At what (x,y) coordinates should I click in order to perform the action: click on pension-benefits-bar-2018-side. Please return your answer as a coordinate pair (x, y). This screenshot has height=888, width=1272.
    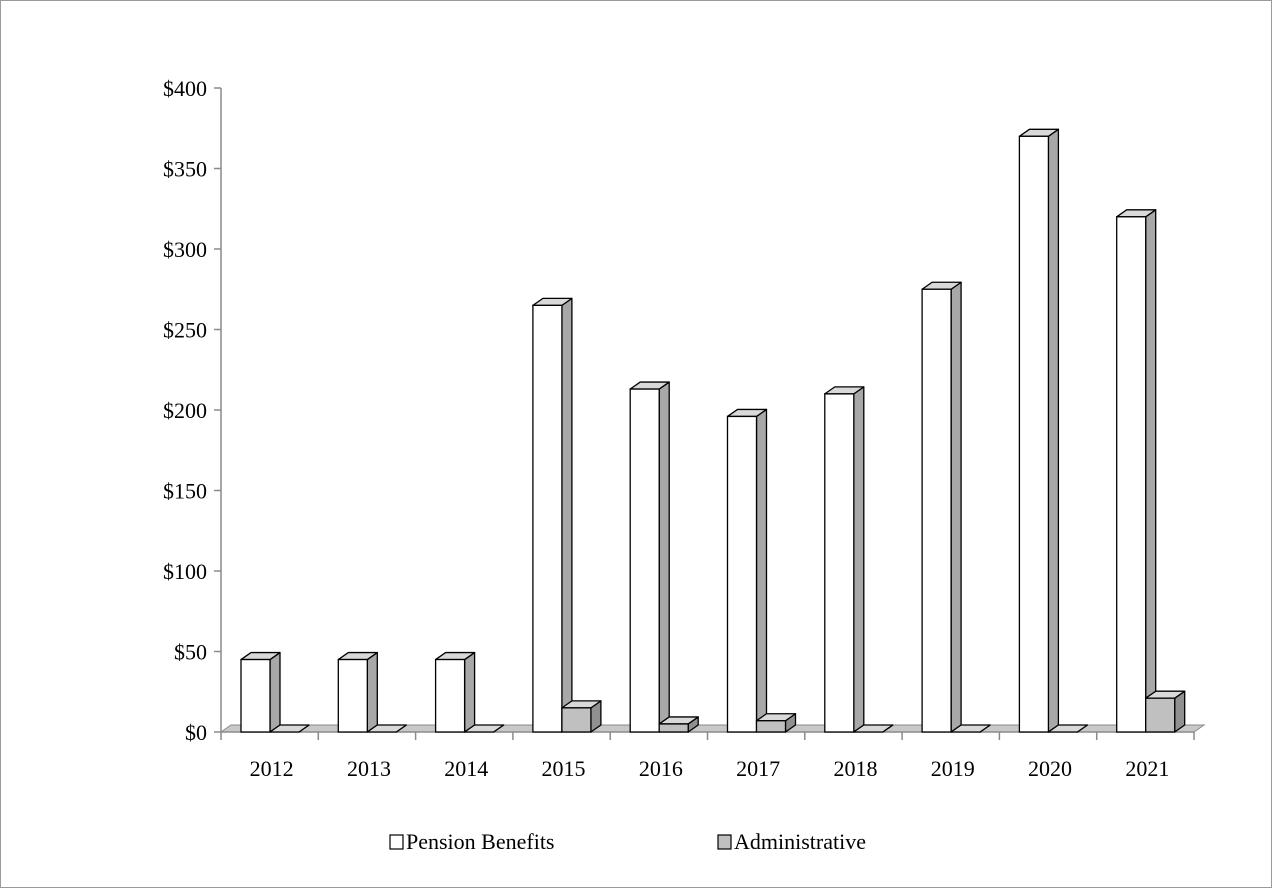
    Looking at the image, I should click on (859, 559).